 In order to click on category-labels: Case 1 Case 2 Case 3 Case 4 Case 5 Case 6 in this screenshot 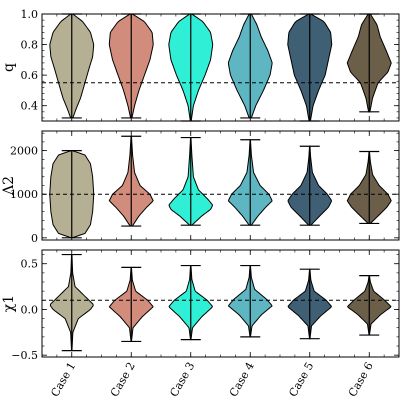, I will do `click(212, 379)`.